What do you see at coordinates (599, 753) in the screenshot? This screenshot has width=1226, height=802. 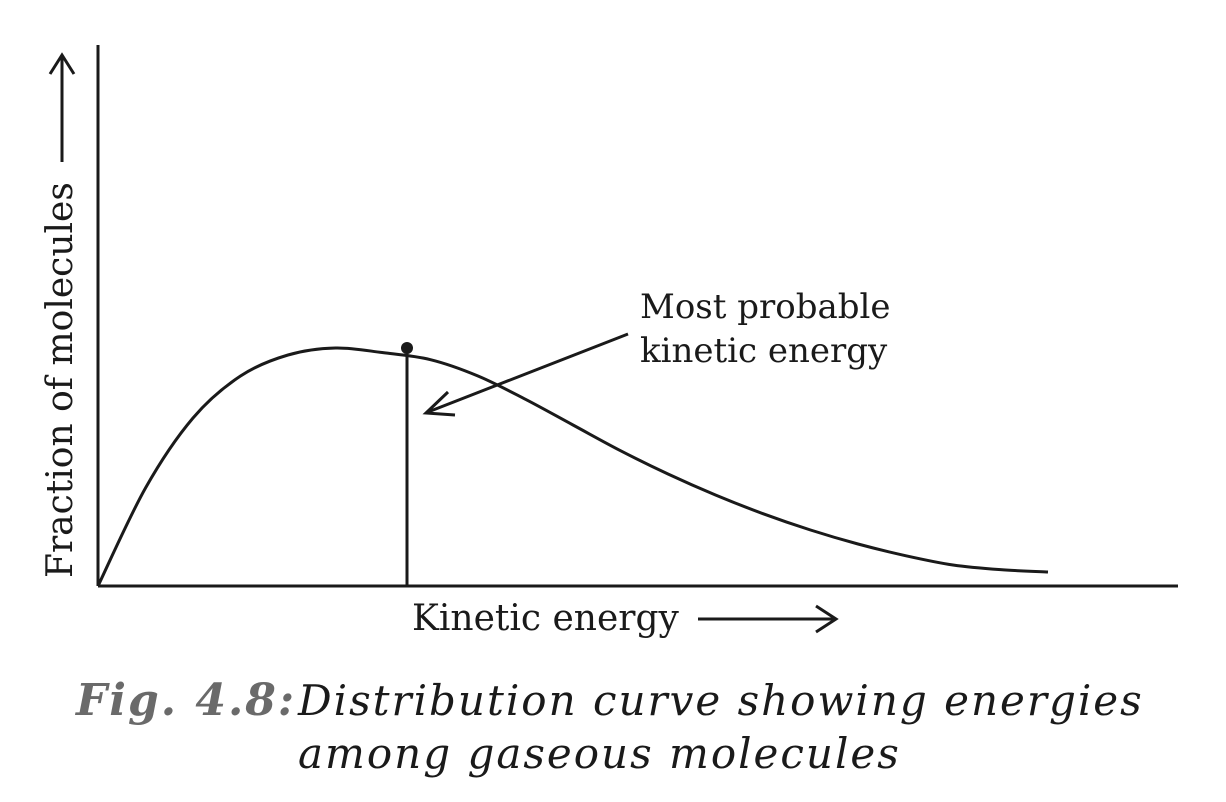 I see `figure-caption-line-2: among gaseous molecules` at bounding box center [599, 753].